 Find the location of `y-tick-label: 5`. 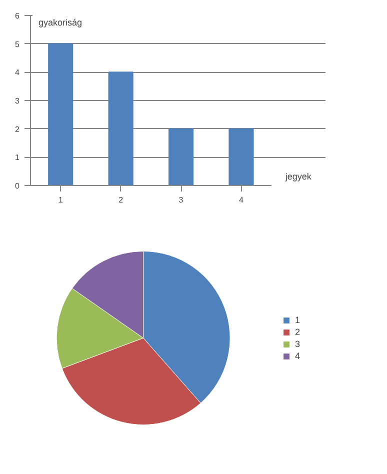

y-tick-label: 5 is located at coordinates (17, 44).